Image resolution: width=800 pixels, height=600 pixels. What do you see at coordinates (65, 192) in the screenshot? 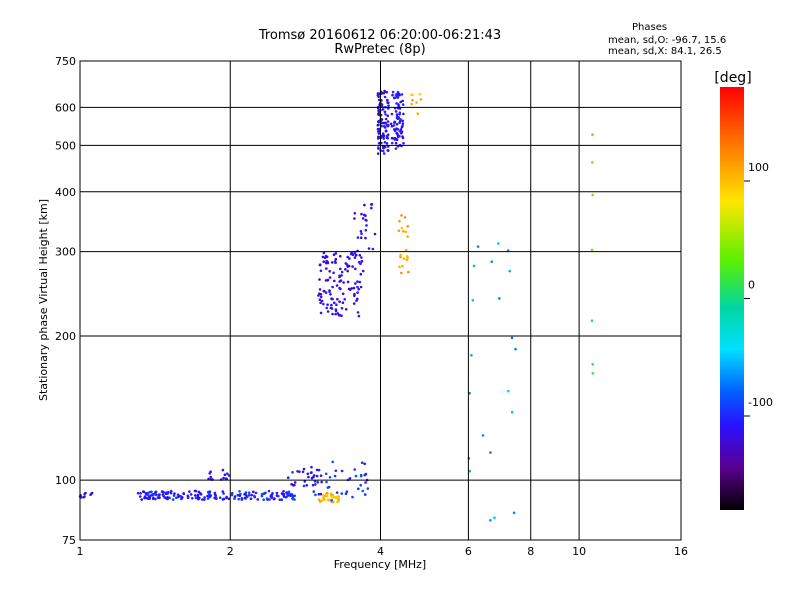
I see `y-tick-label: 400` at bounding box center [65, 192].